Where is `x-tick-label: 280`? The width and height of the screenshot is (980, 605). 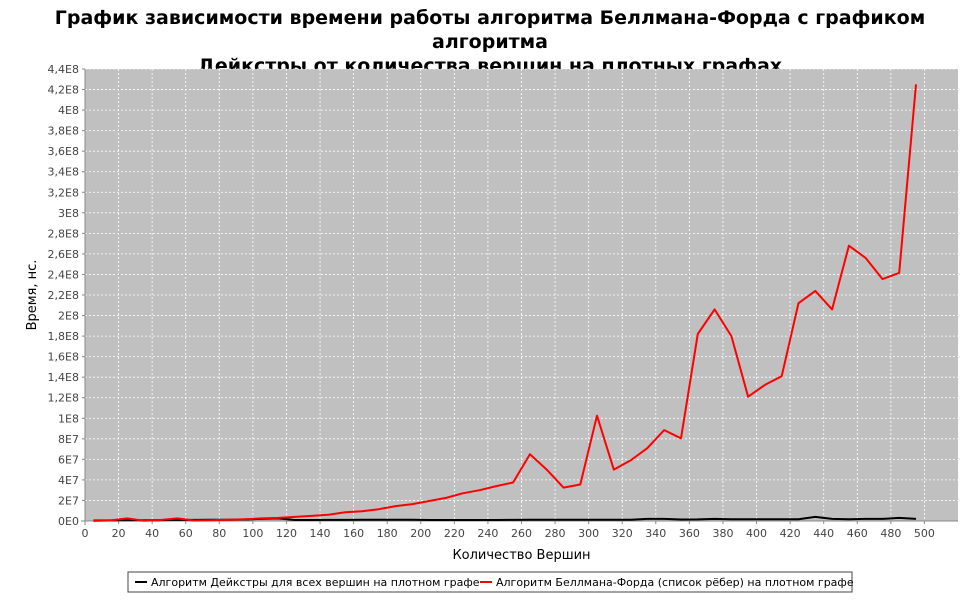 x-tick-label: 280 is located at coordinates (555, 533).